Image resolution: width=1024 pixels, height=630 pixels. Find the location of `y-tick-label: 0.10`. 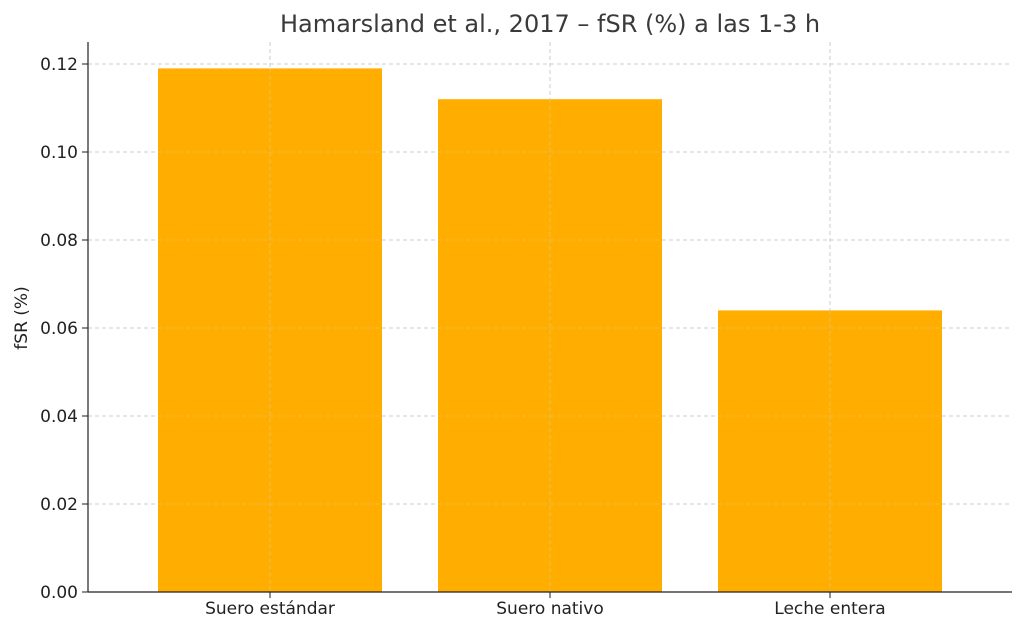

y-tick-label: 0.10 is located at coordinates (59, 153).